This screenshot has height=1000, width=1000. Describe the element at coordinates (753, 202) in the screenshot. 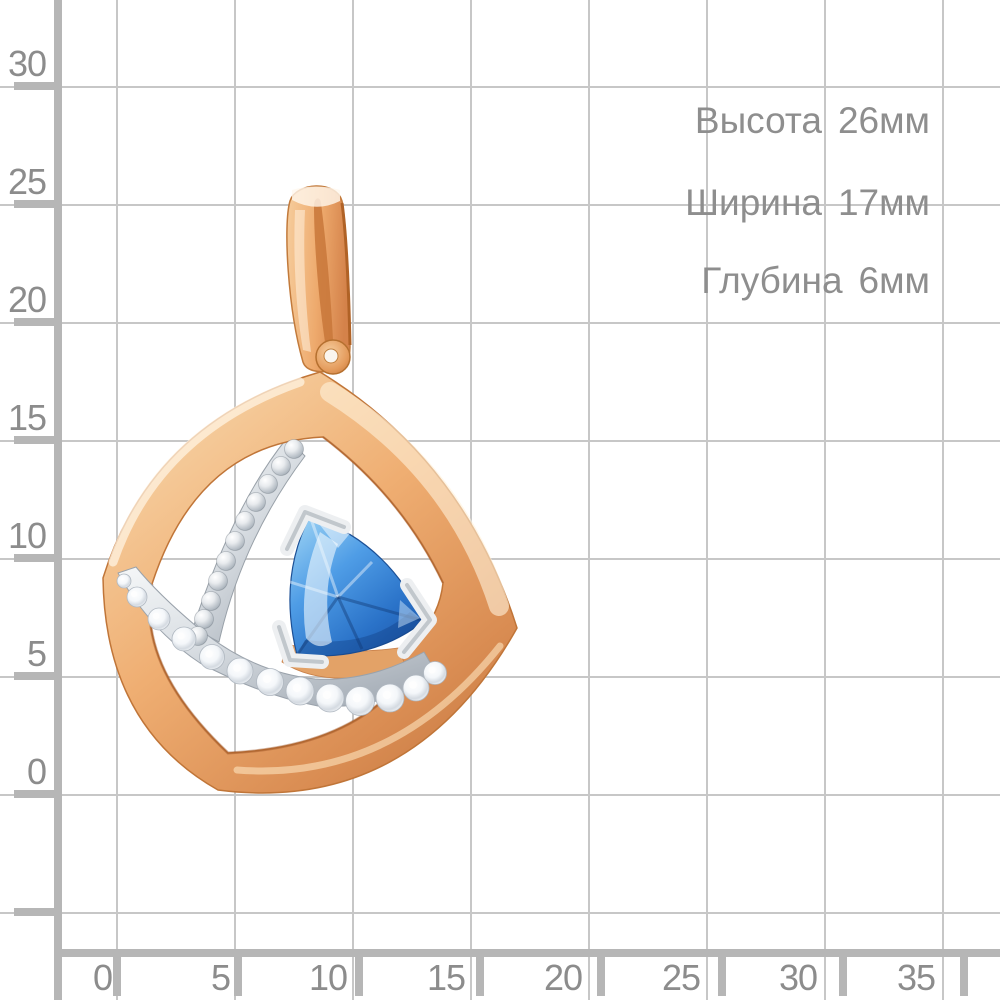

I see `dimension-width-label: Ширина` at that location.